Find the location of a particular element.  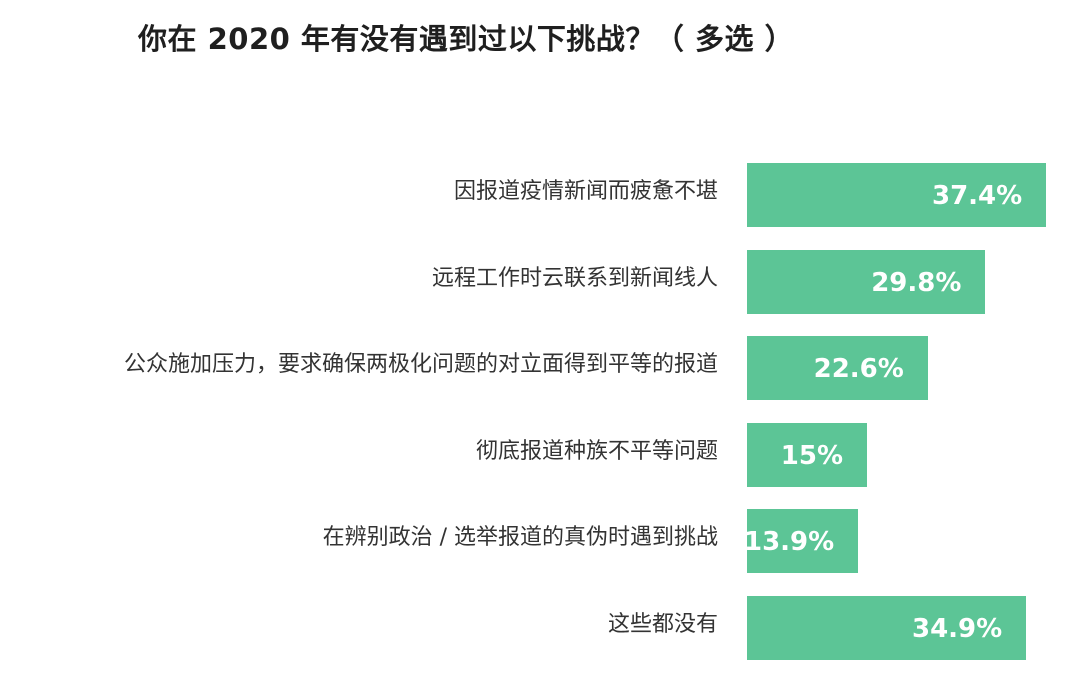

value-label: 22.6% is located at coordinates (858, 369).